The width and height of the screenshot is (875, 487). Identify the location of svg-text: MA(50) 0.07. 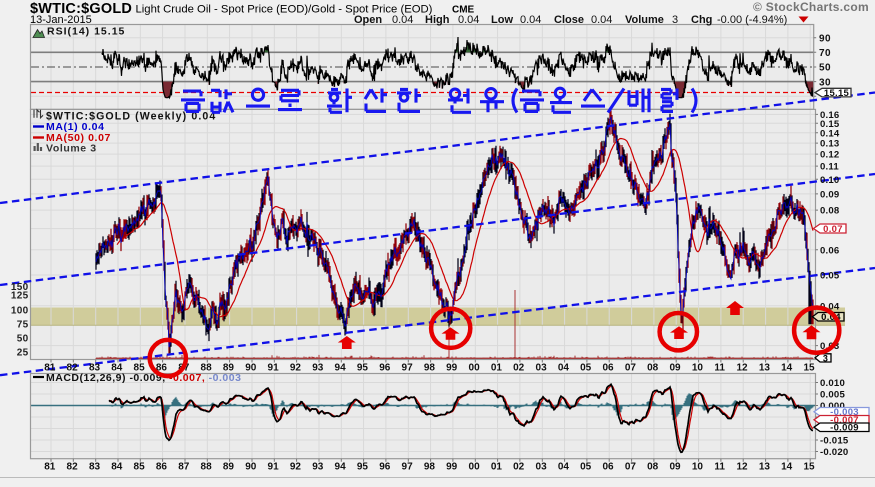
(78, 138).